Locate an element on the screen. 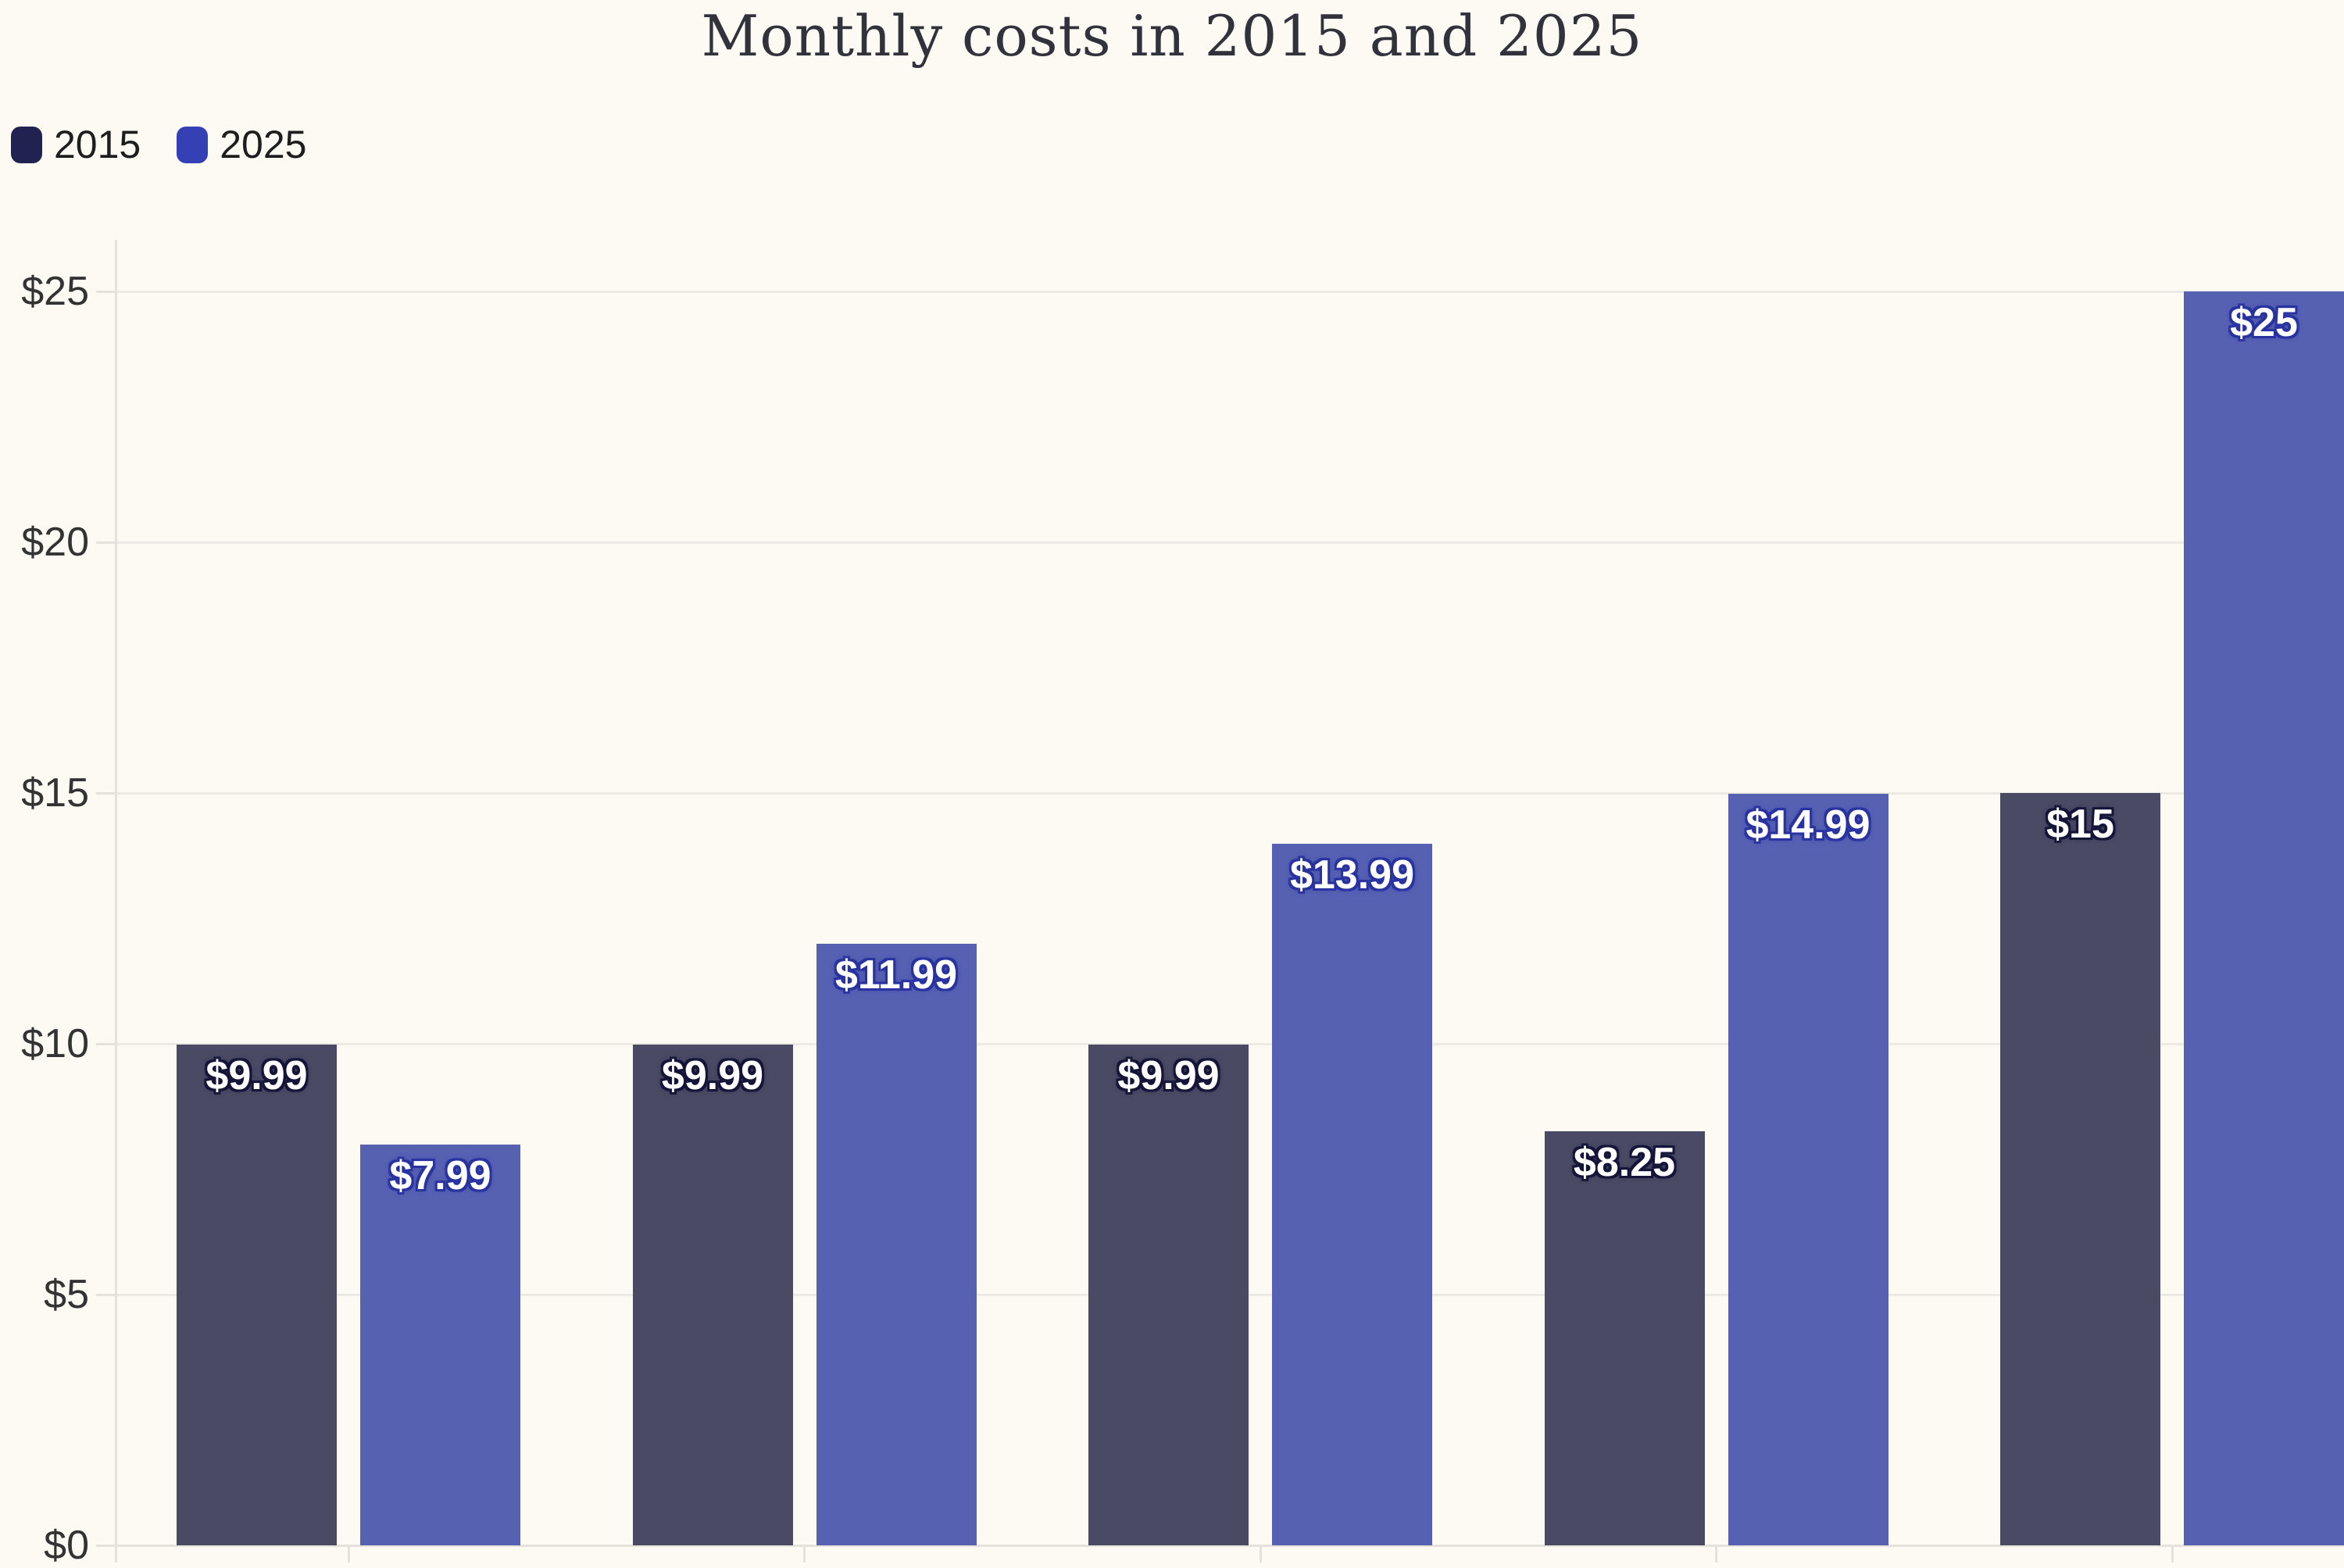 The height and width of the screenshot is (1568, 2344). bar-2025-group-1: $7.99 is located at coordinates (440, 1345).